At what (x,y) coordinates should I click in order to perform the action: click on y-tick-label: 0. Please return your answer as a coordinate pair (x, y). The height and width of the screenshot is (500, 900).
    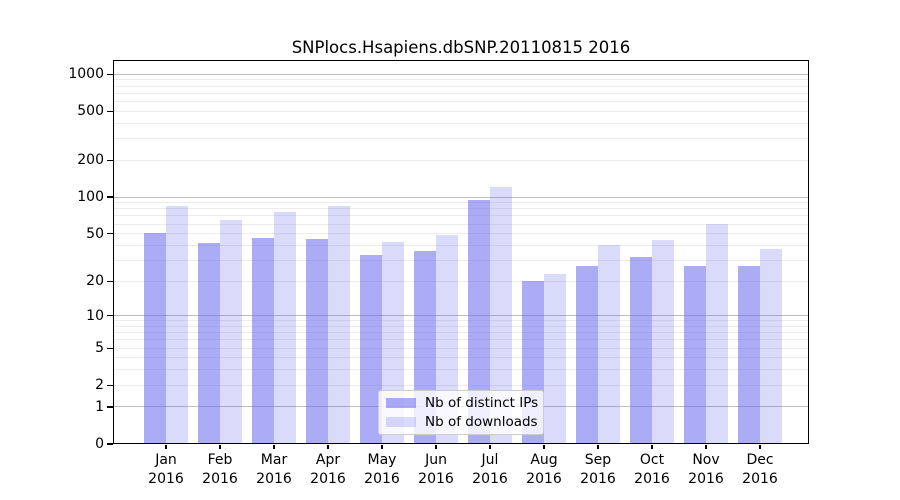
    Looking at the image, I should click on (99, 444).